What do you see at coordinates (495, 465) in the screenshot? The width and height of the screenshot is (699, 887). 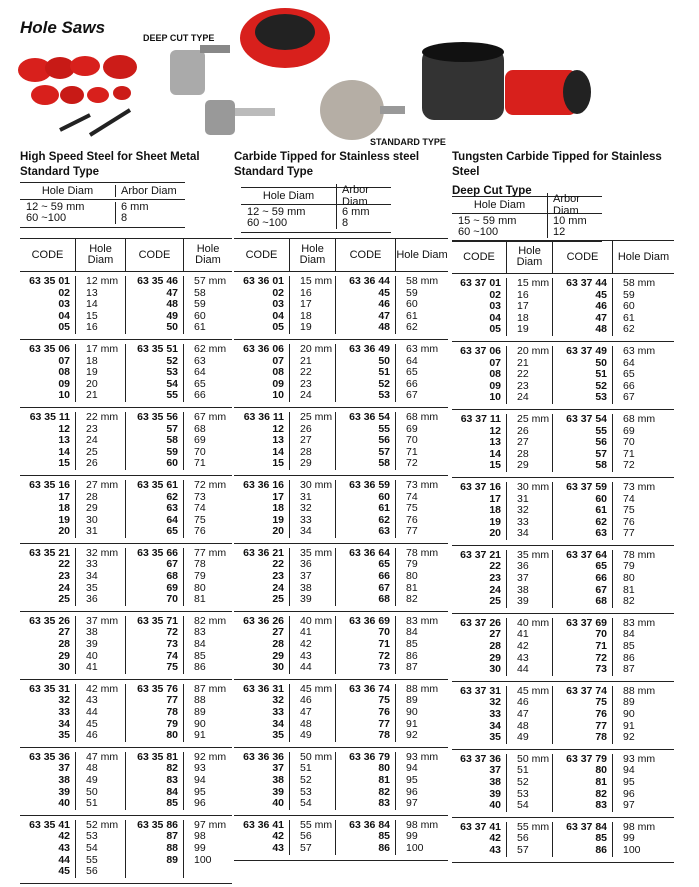 I see `code-cell: 15` at bounding box center [495, 465].